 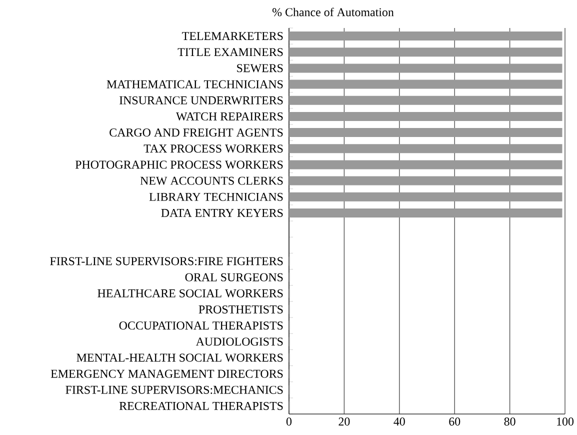 I want to click on y-tick-label: AUDIOLOGISTS, so click(x=239, y=342).